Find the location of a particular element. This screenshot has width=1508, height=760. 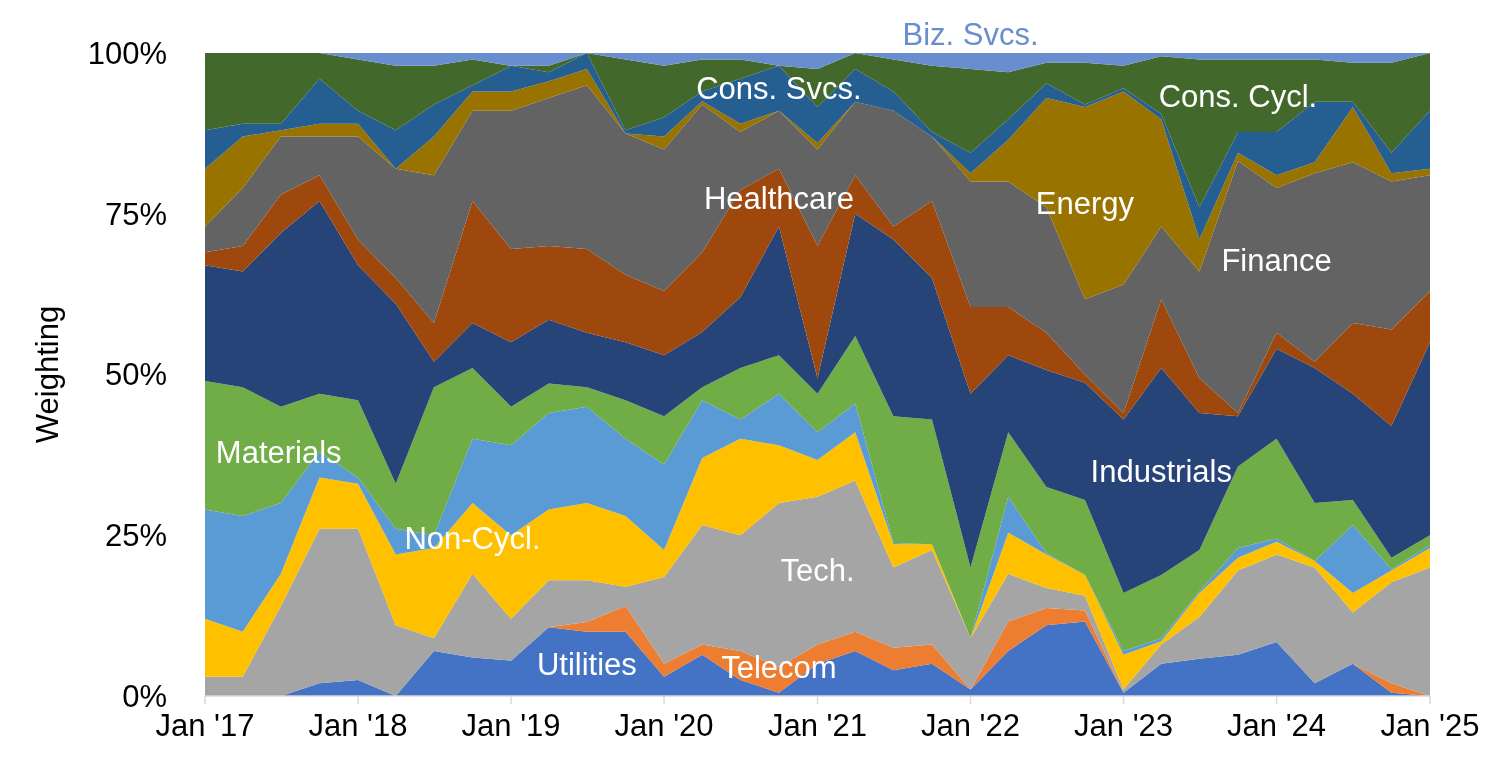

series-label: Cons. Svcs. is located at coordinates (779, 89).